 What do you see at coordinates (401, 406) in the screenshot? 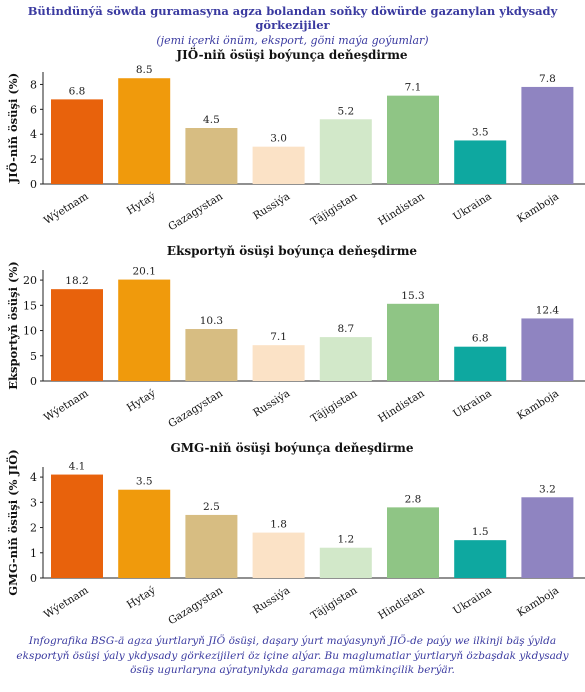
I see `chart-2-x-tick-label: Hindistan` at bounding box center [401, 406].